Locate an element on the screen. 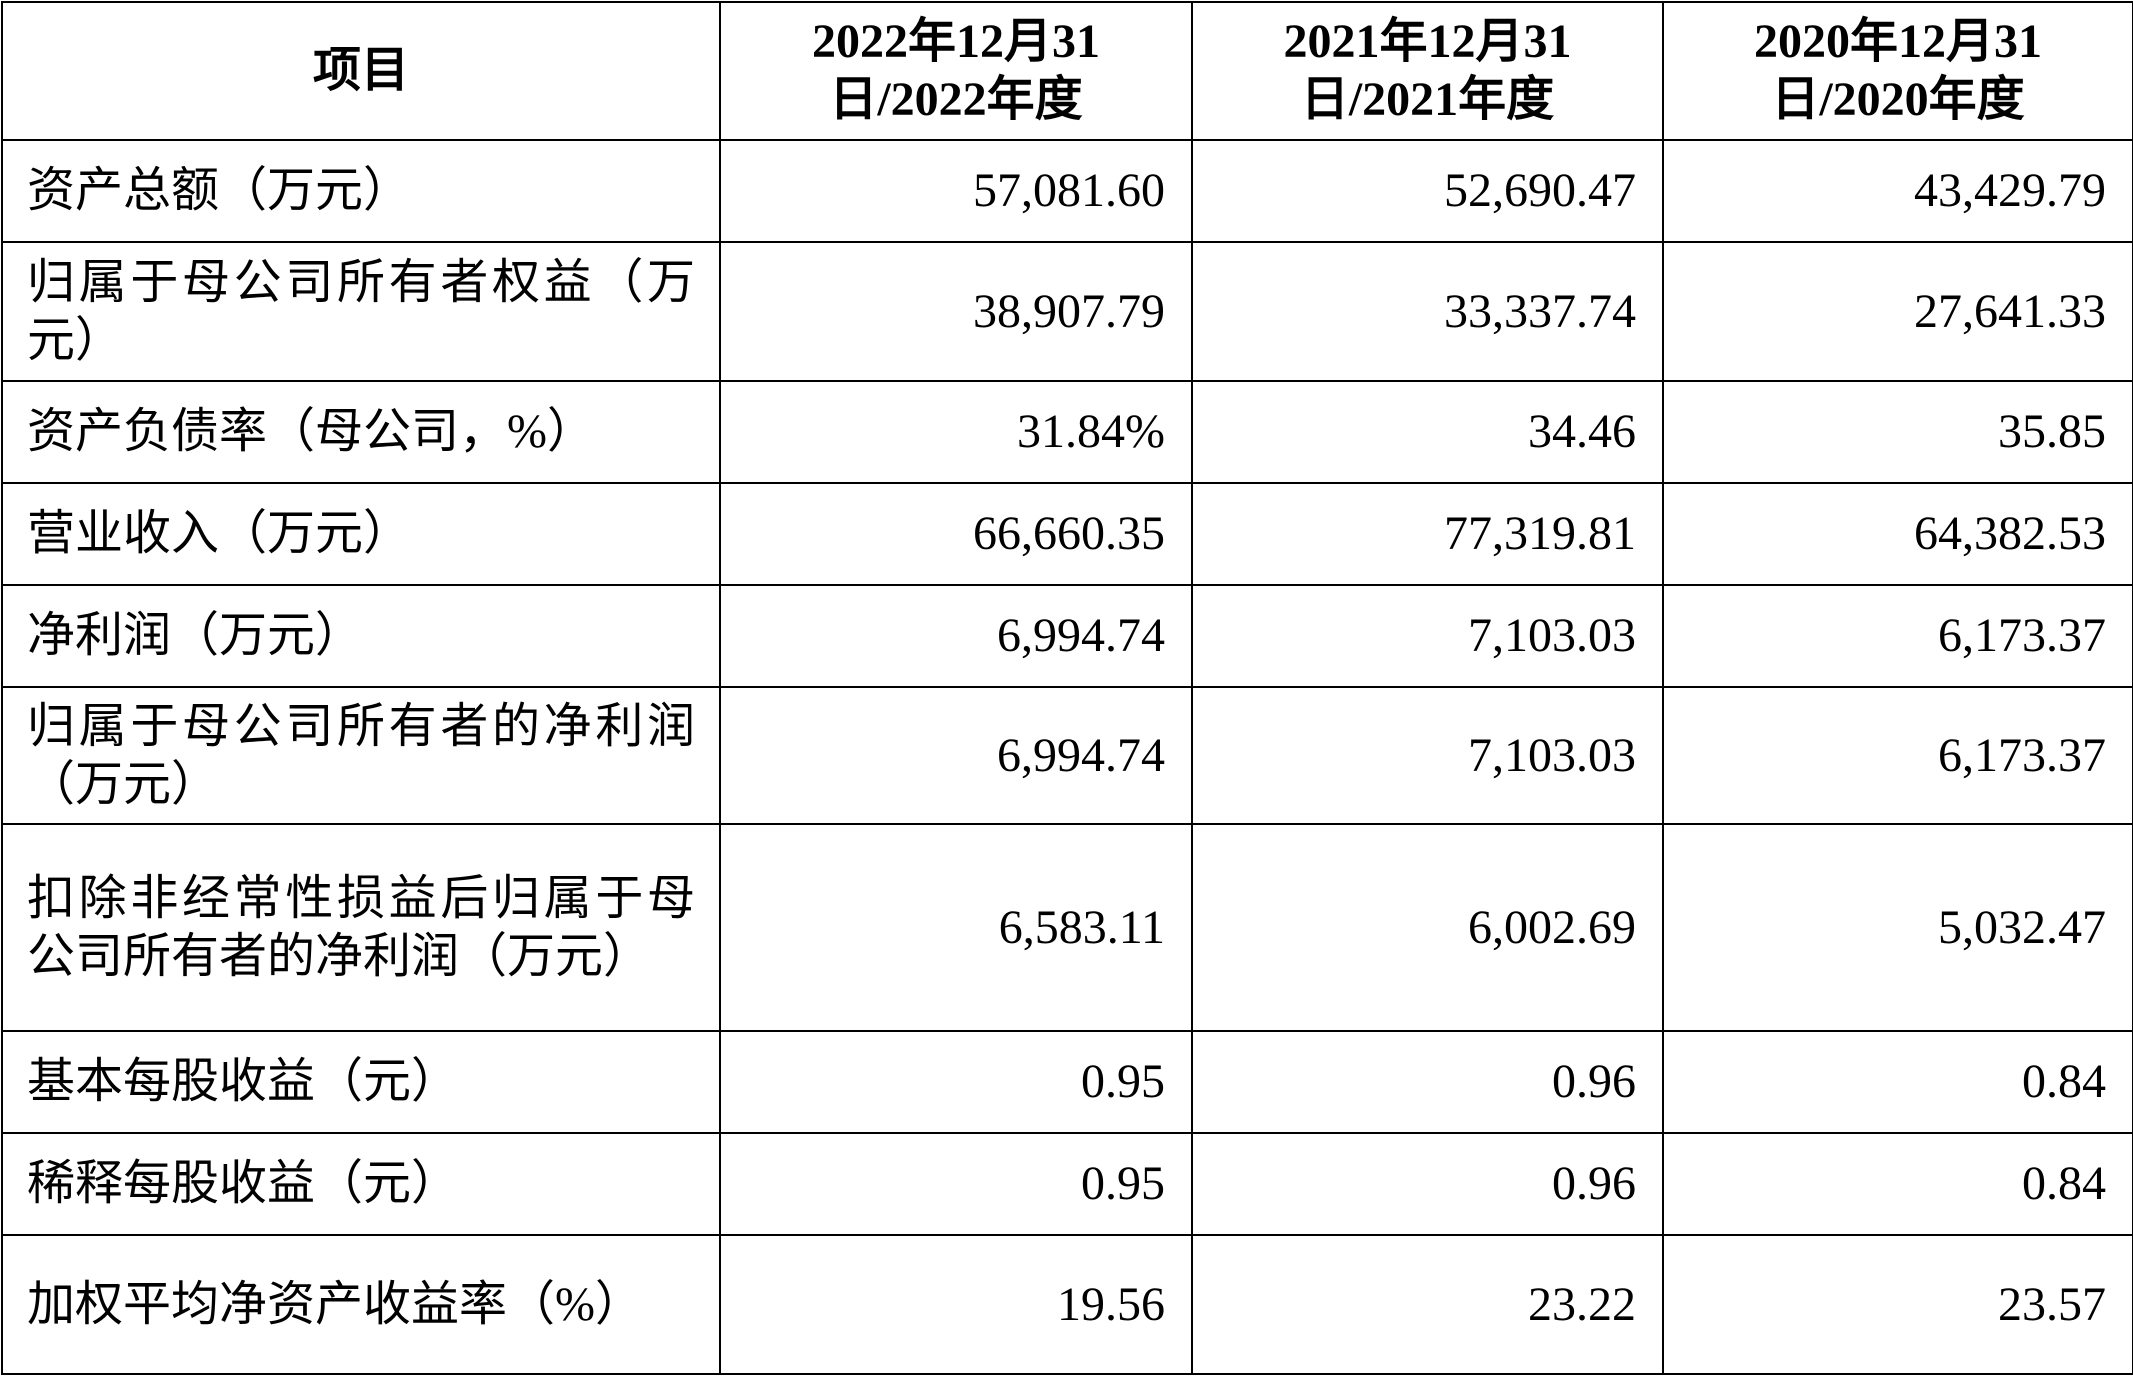 The height and width of the screenshot is (1377, 2133). value-cell: 52,690.47 is located at coordinates (1427, 191).